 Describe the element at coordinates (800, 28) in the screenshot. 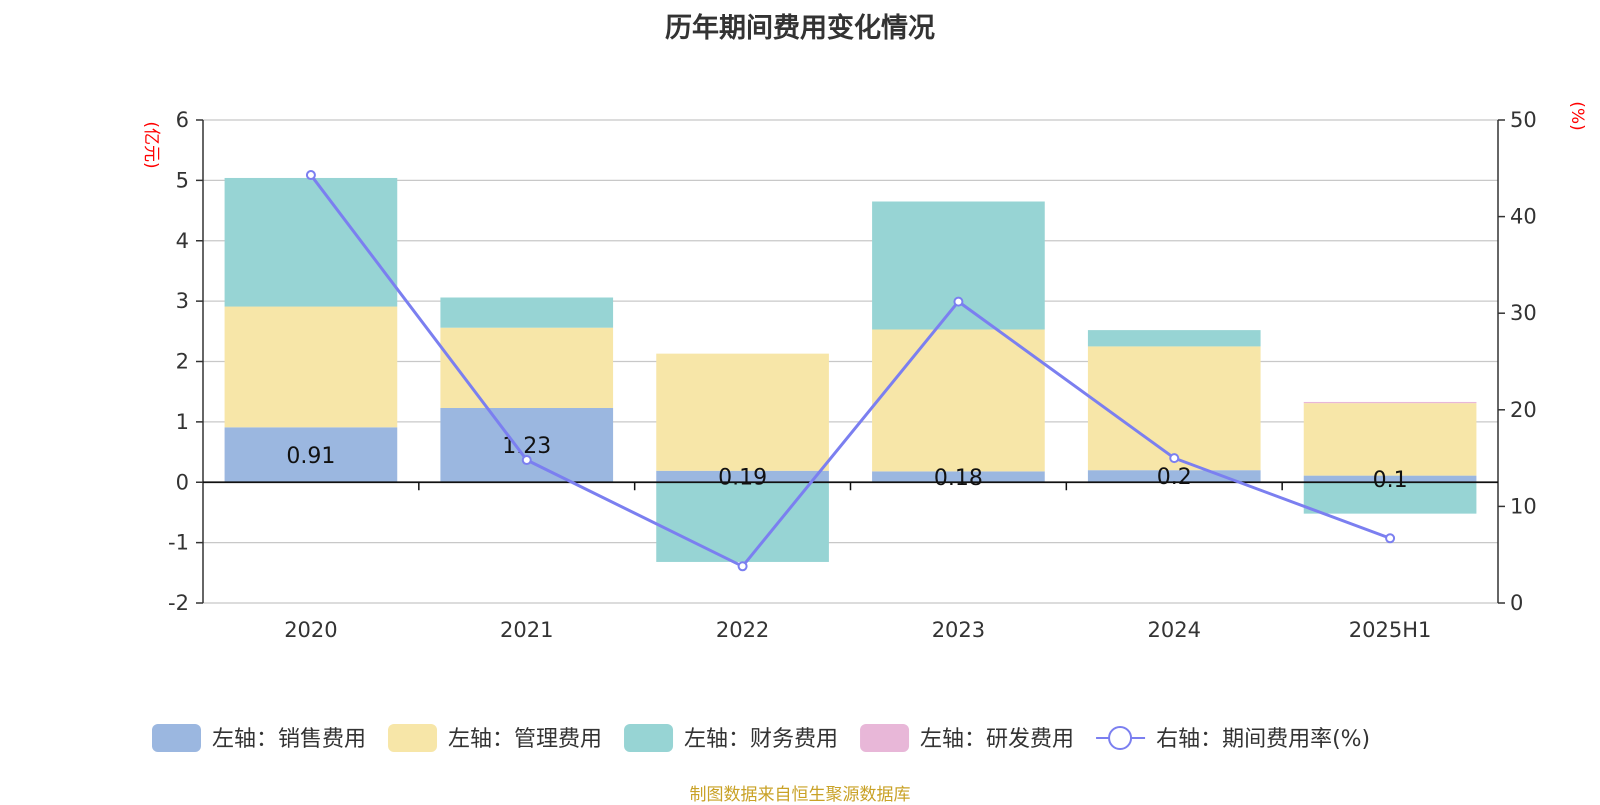

I see `chart-title: 历年期间费用变化情况` at that location.